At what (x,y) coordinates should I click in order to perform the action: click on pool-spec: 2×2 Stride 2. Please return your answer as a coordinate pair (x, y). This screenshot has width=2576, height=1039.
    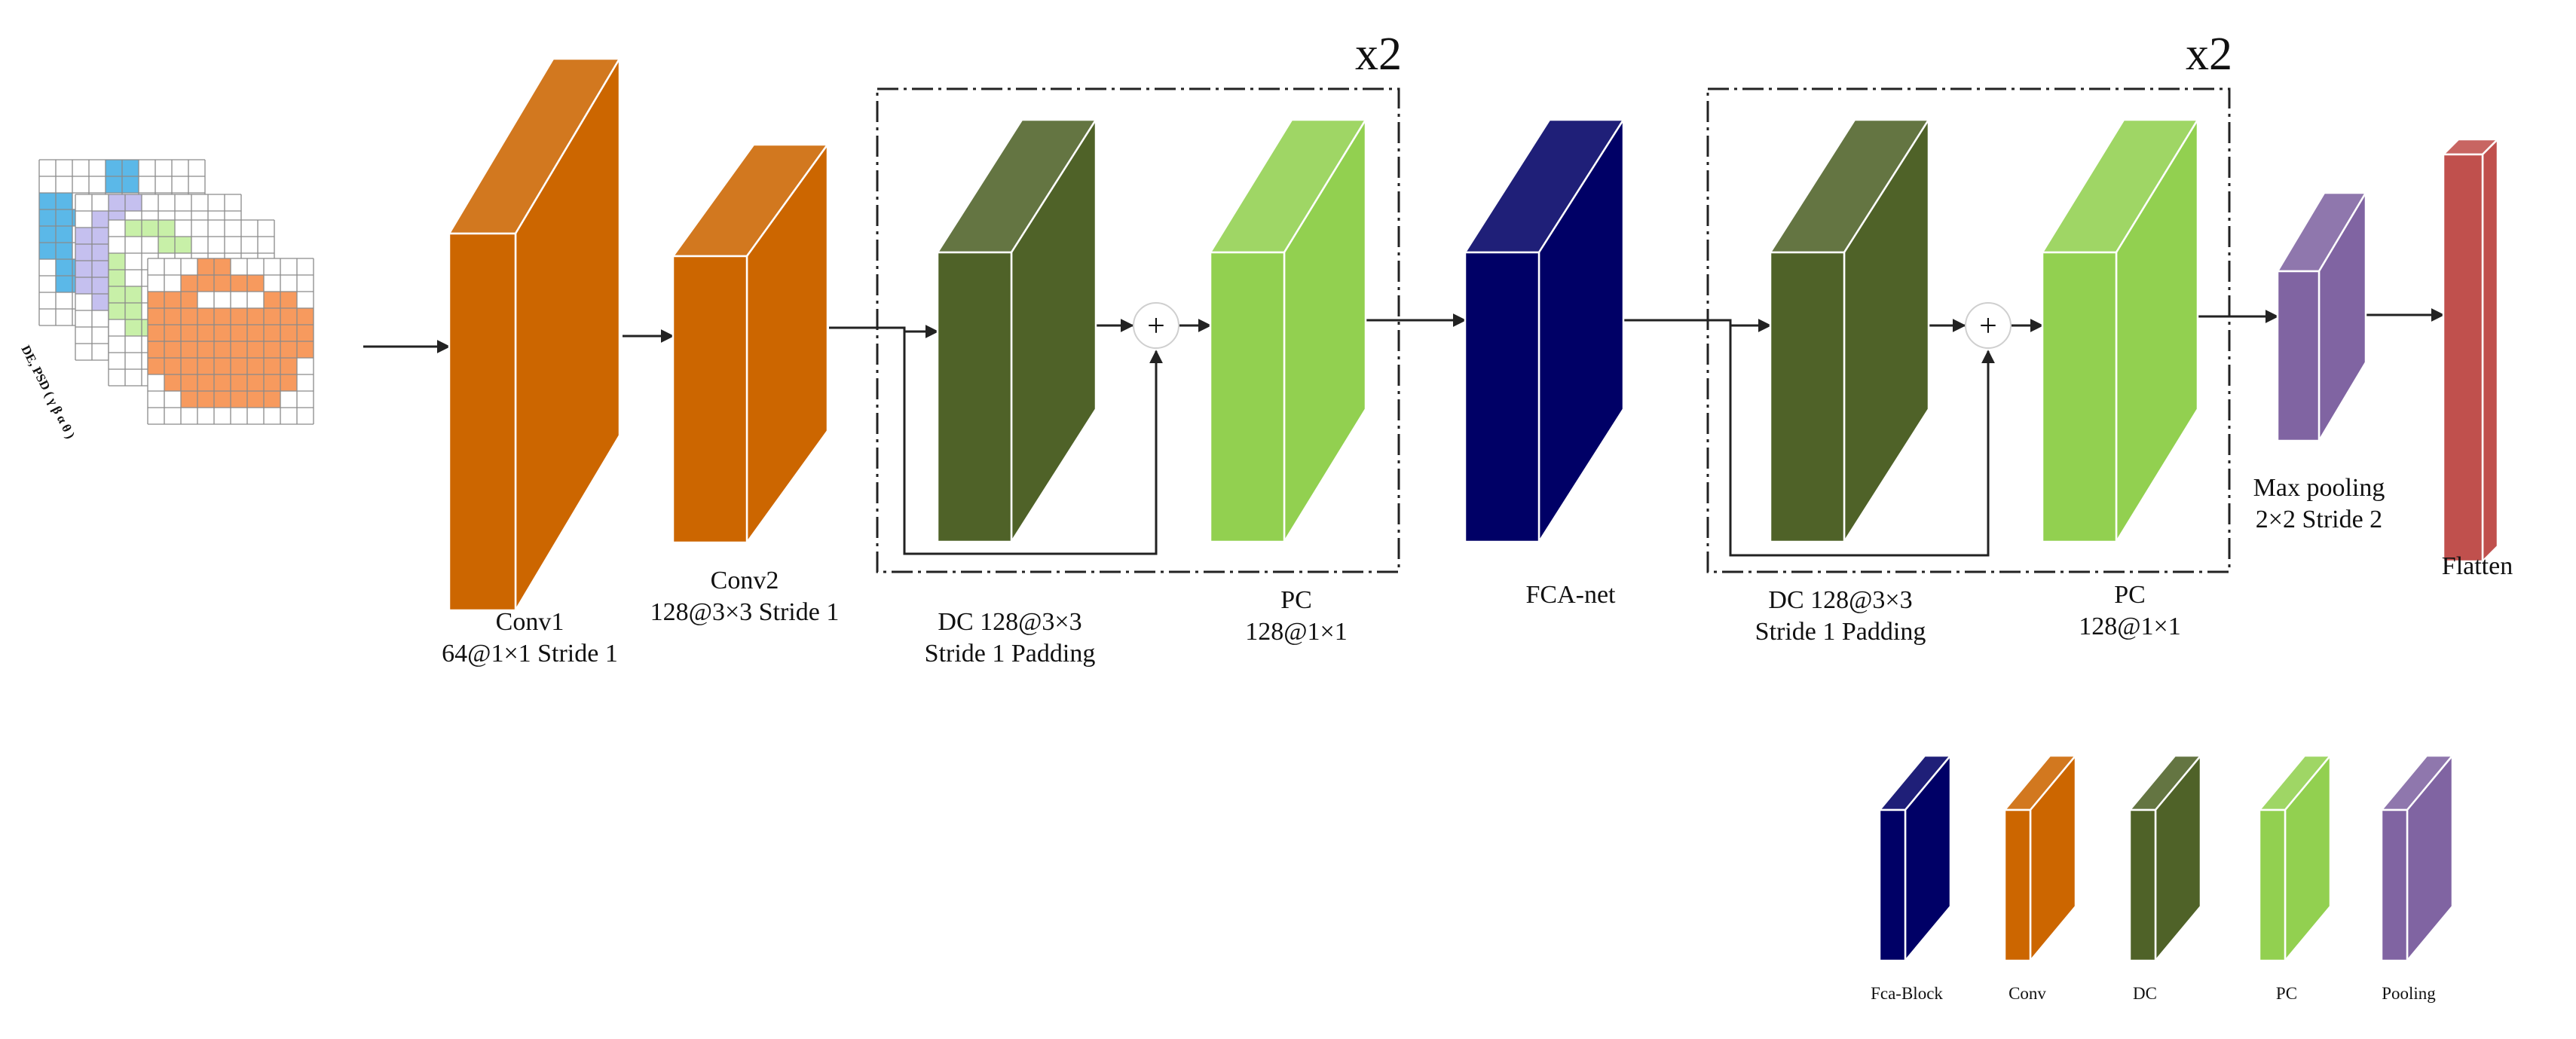
    Looking at the image, I should click on (2319, 519).